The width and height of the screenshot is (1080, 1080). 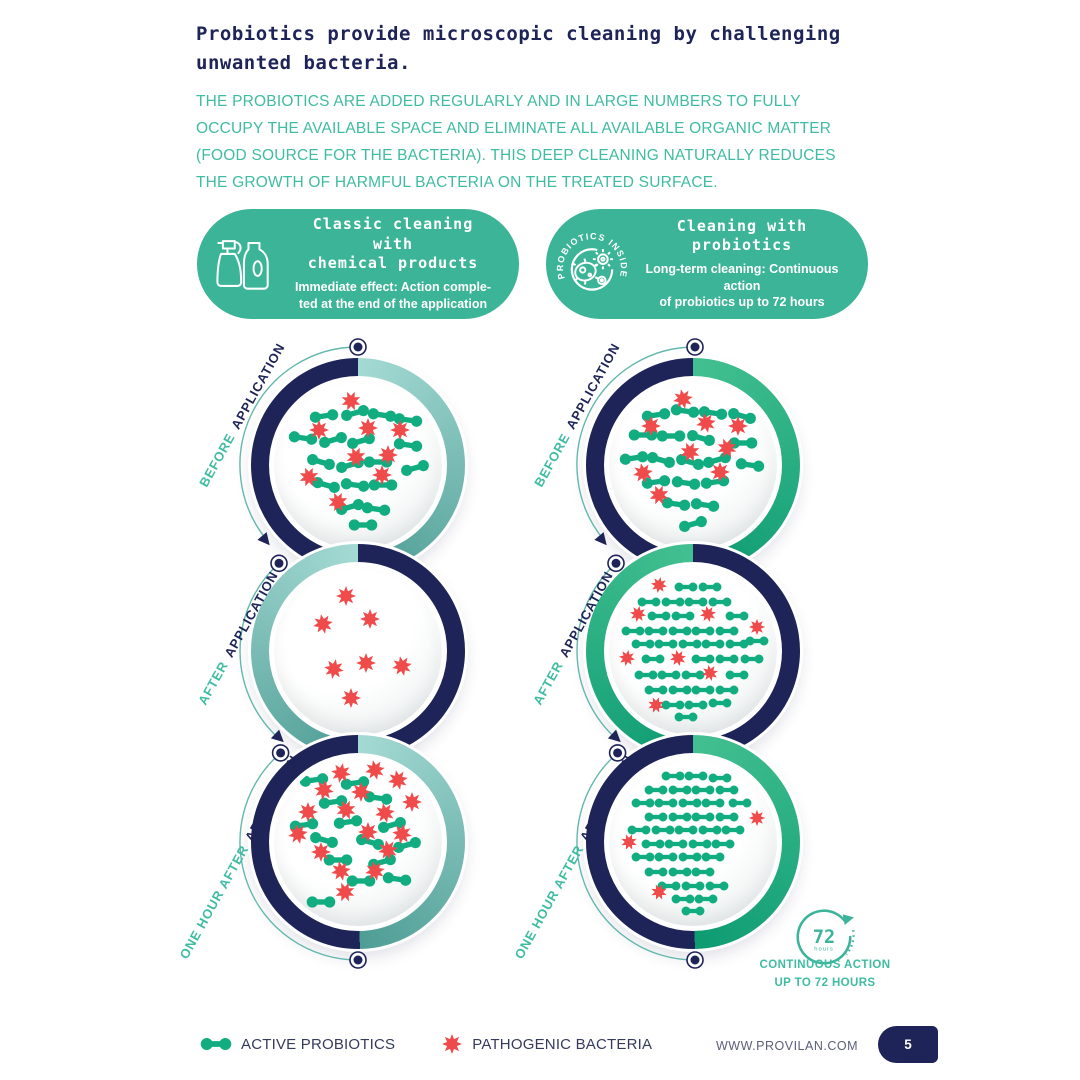 What do you see at coordinates (592, 255) in the screenshot?
I see `svg-text: PROBIOTICS INSIDE` at bounding box center [592, 255].